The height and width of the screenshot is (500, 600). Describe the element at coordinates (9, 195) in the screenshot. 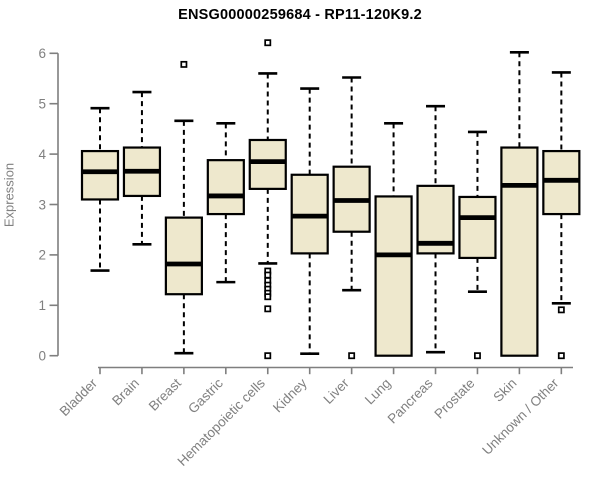

I see `y-axis-label: Expression` at that location.